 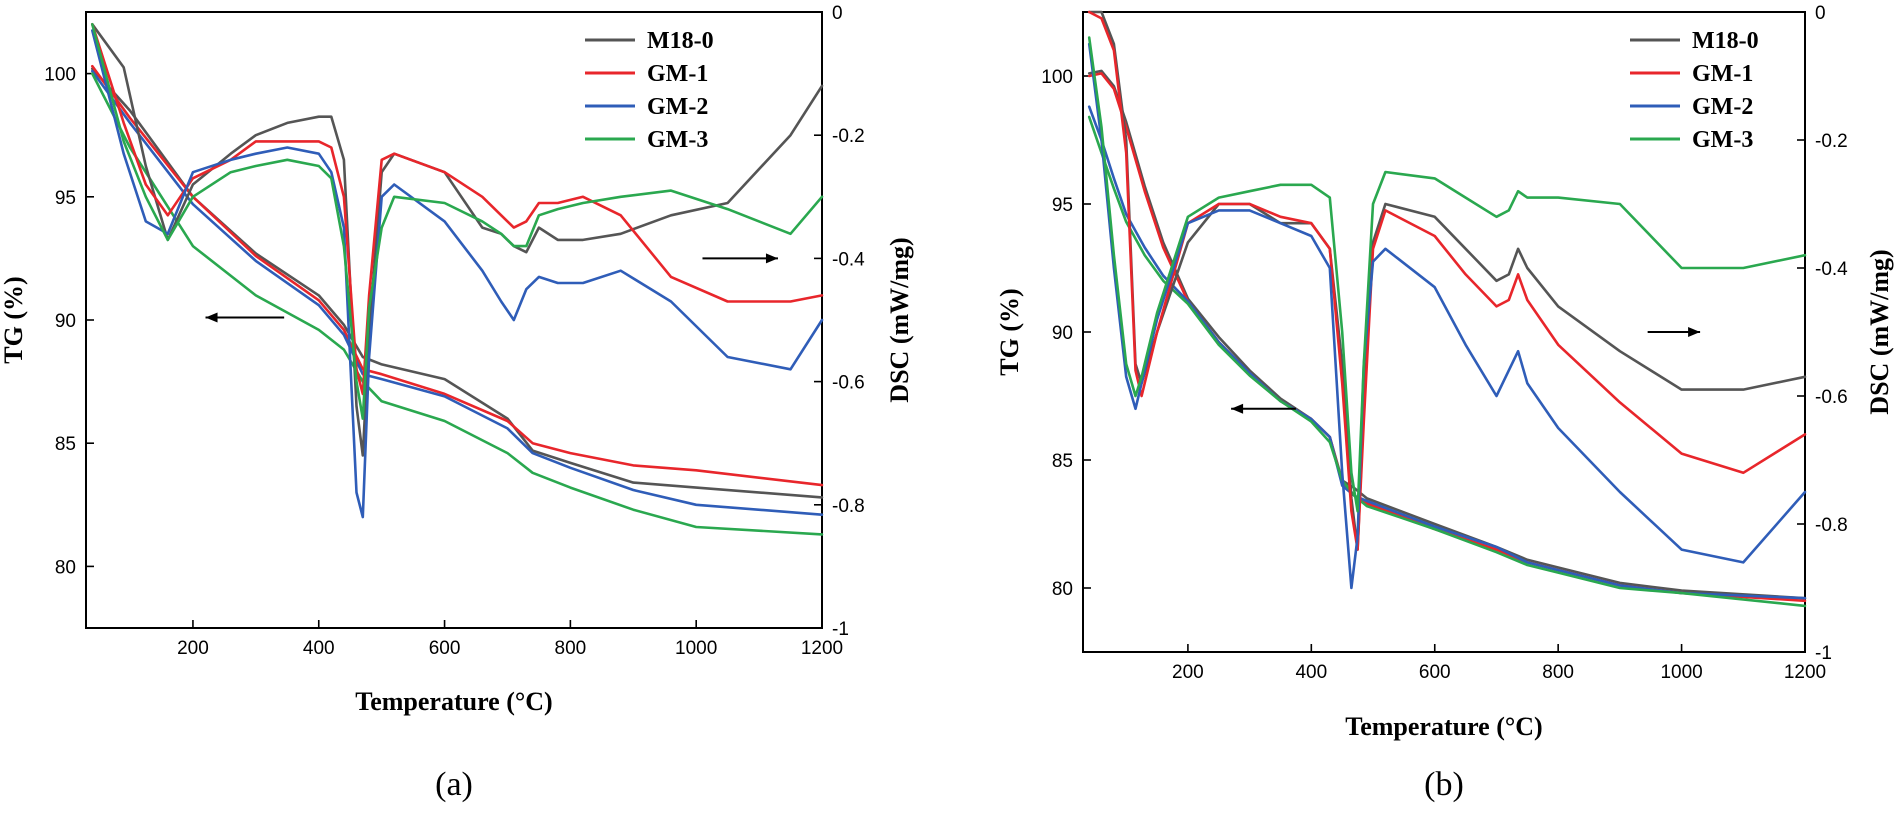 I want to click on panel-b-y2-axis-label: DSC (mW/mg), so click(x=1879, y=331).